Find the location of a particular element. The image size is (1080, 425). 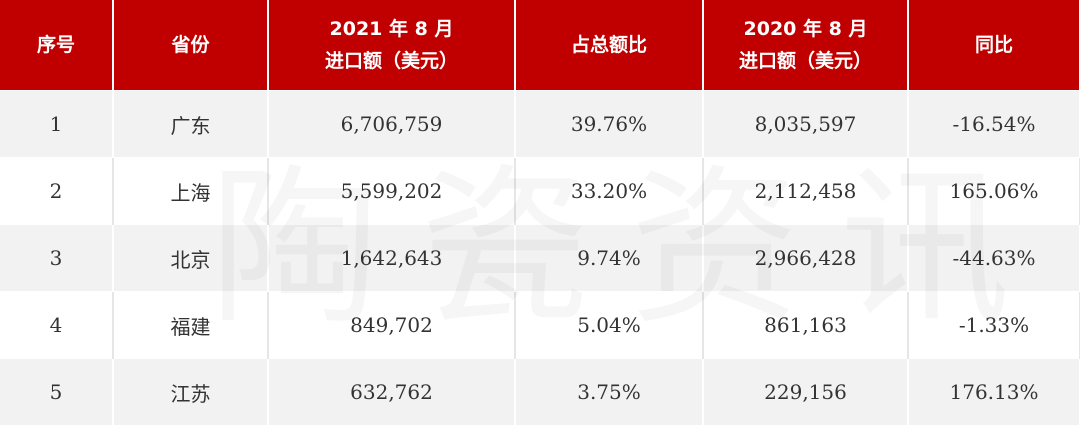

table-cell: 4 is located at coordinates (56, 325).